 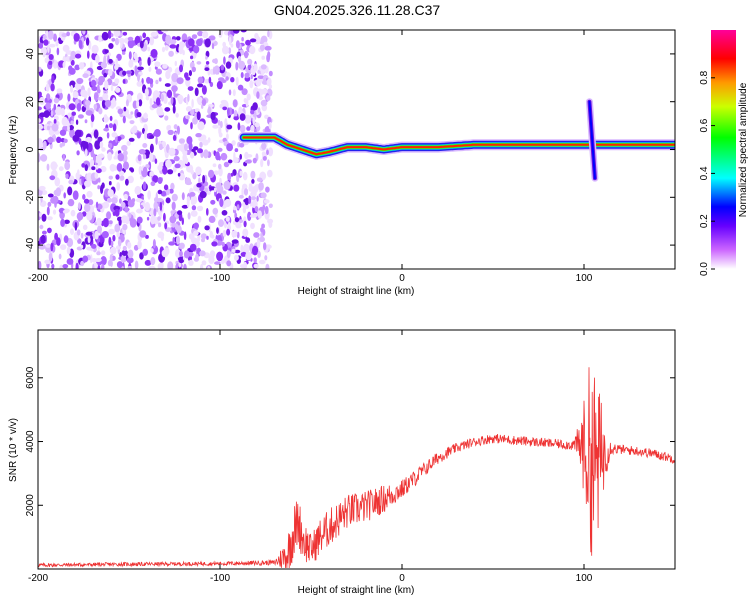 I want to click on colorbar-tick-label: 0.0, so click(x=704, y=269).